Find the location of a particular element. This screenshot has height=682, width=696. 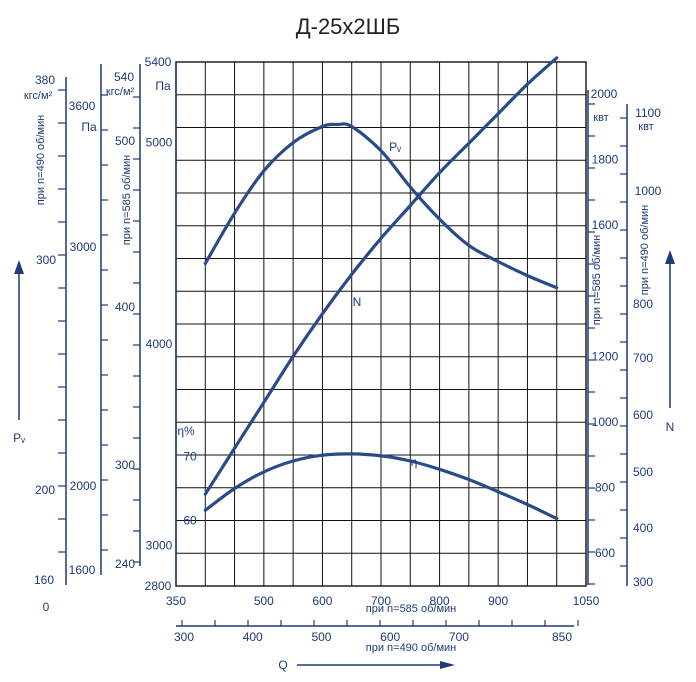

n-kw-490-tick-label: 400 is located at coordinates (643, 528).